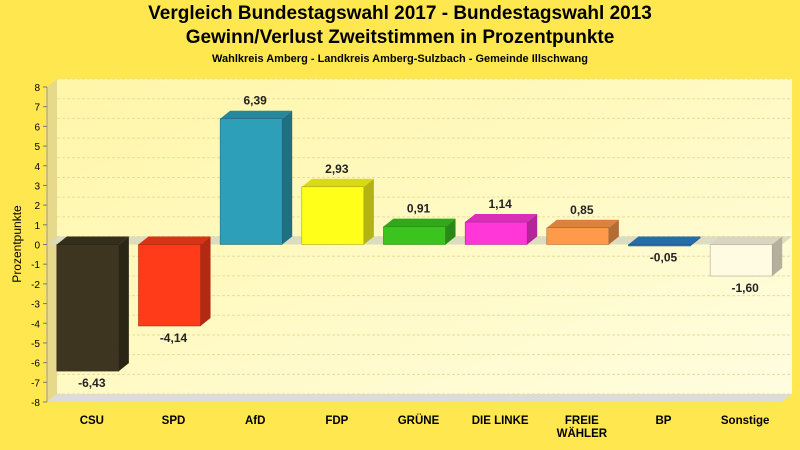  Describe the element at coordinates (337, 169) in the screenshot. I see `data-label: 2,93` at that location.